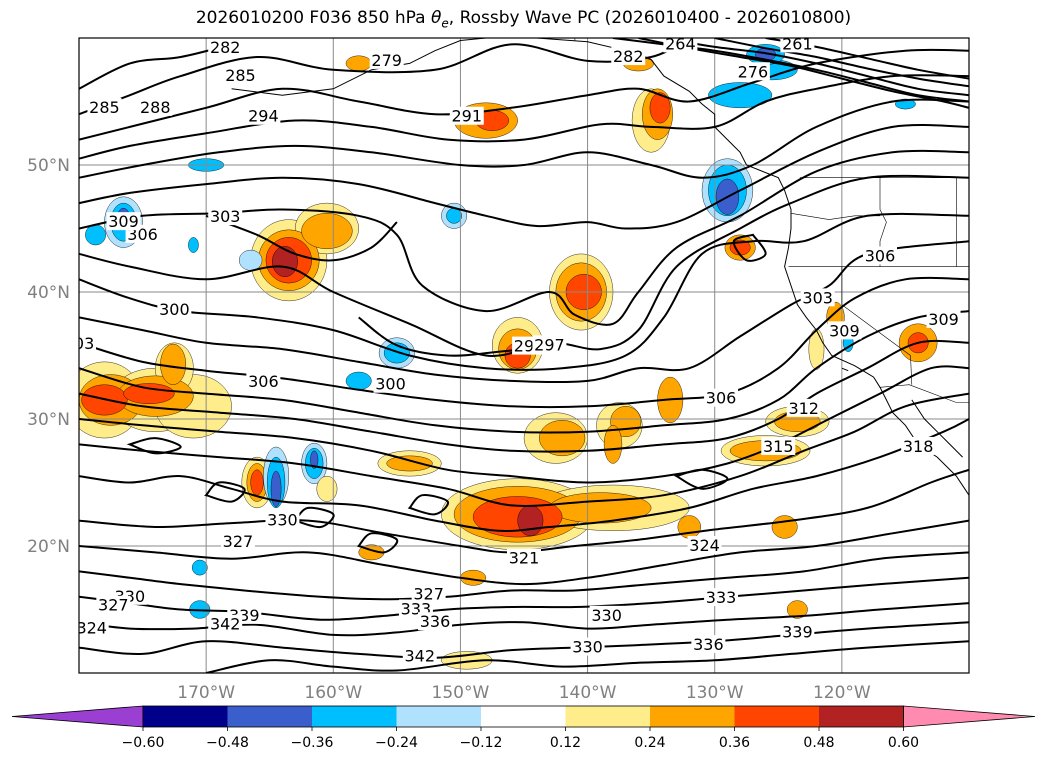 The image size is (1047, 767). What do you see at coordinates (390, 384) in the screenshot?
I see `contour-label-22: 300` at bounding box center [390, 384].